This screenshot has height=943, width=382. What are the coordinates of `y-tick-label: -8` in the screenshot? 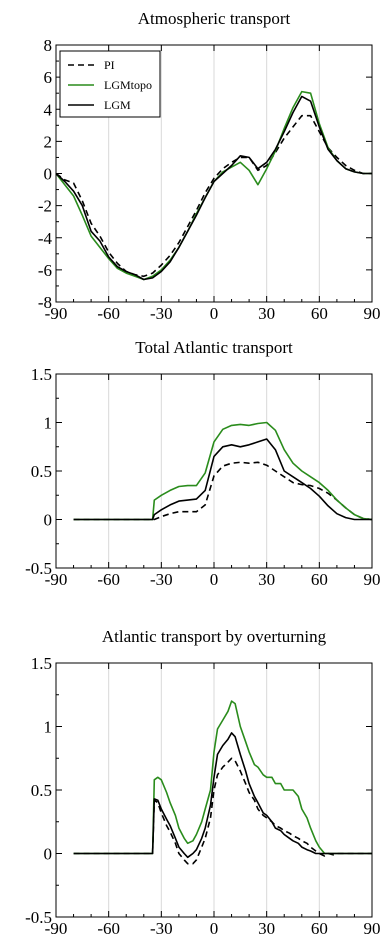 It's located at (45, 302).